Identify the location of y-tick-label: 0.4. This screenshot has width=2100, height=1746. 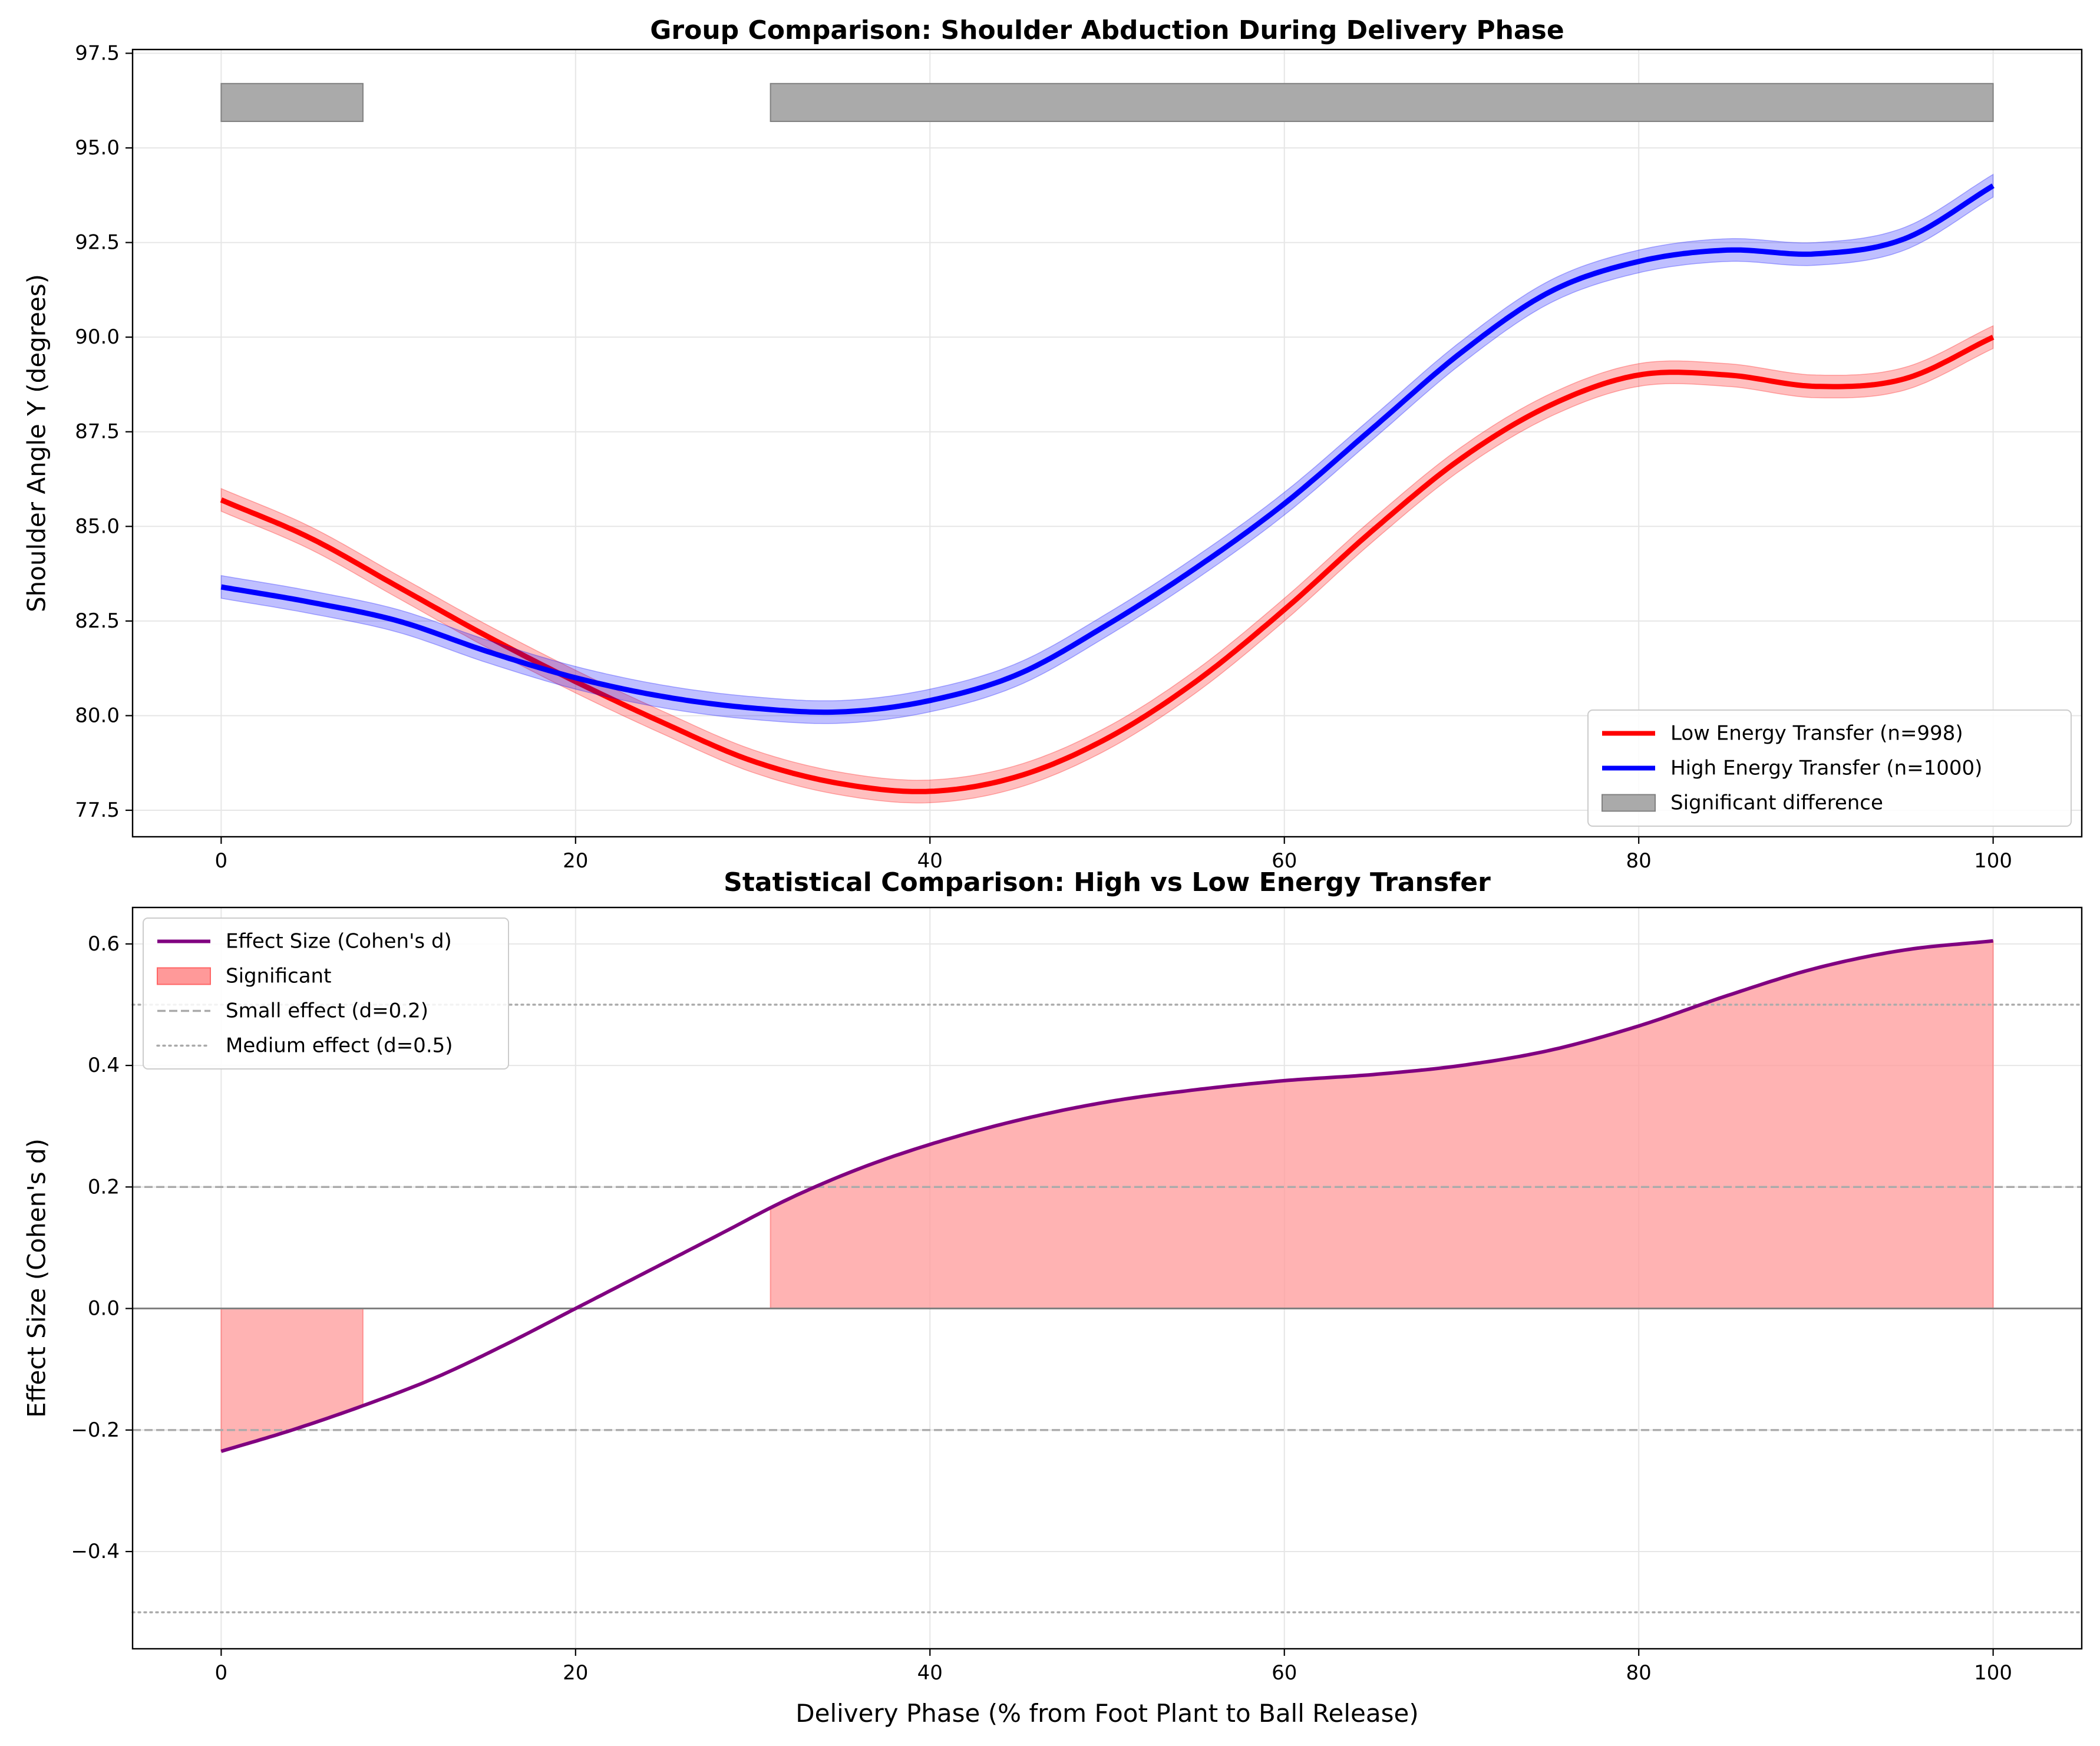
(104, 1065).